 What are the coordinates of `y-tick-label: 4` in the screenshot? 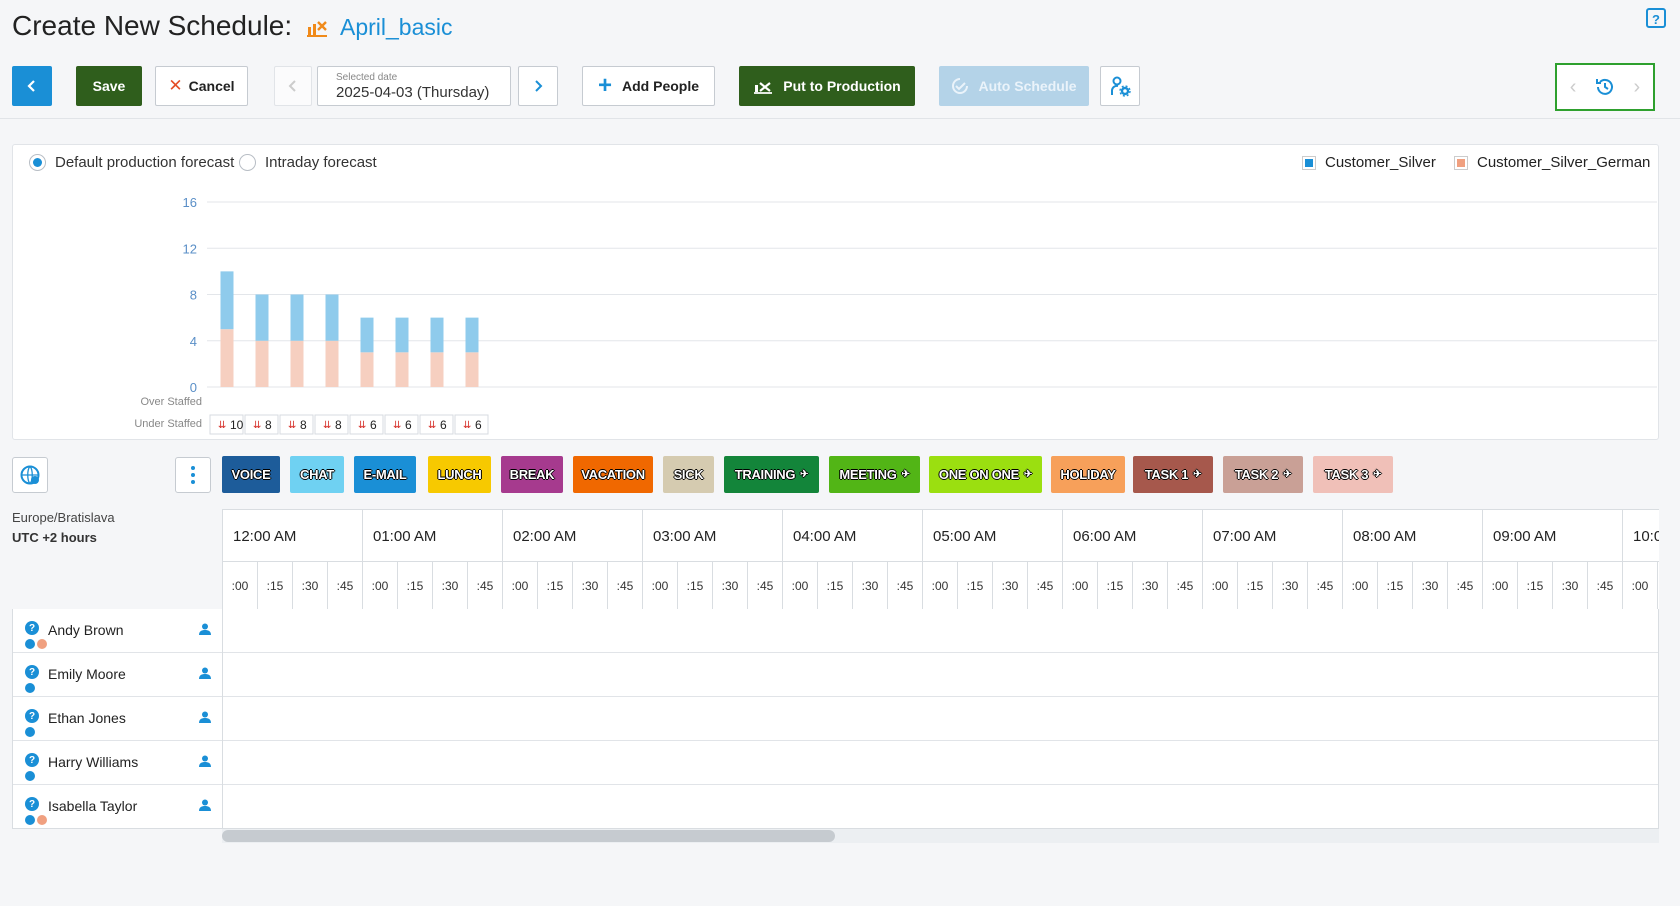 It's located at (193, 341).